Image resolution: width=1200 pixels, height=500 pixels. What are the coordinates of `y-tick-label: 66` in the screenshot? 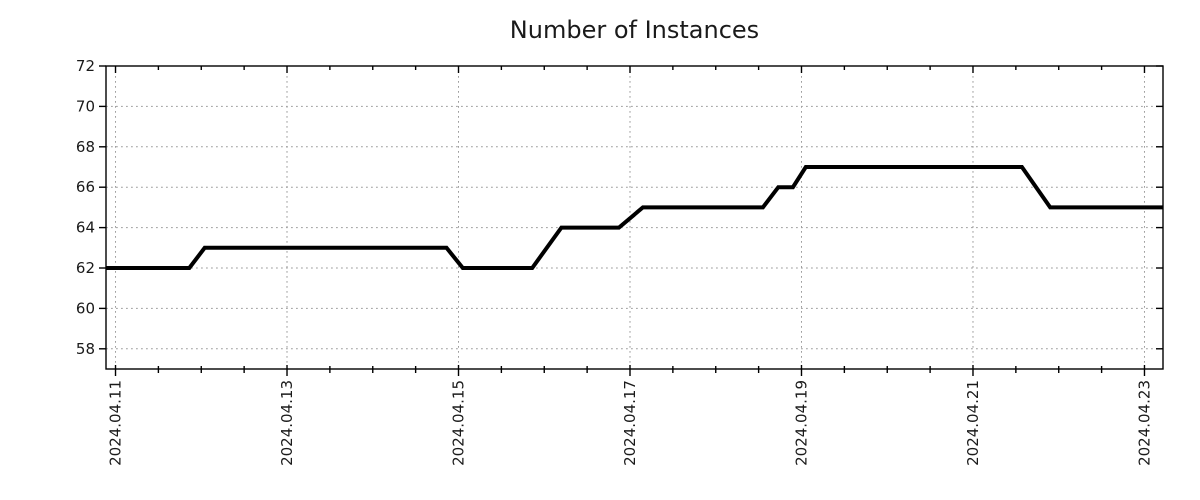 It's located at (85, 187).